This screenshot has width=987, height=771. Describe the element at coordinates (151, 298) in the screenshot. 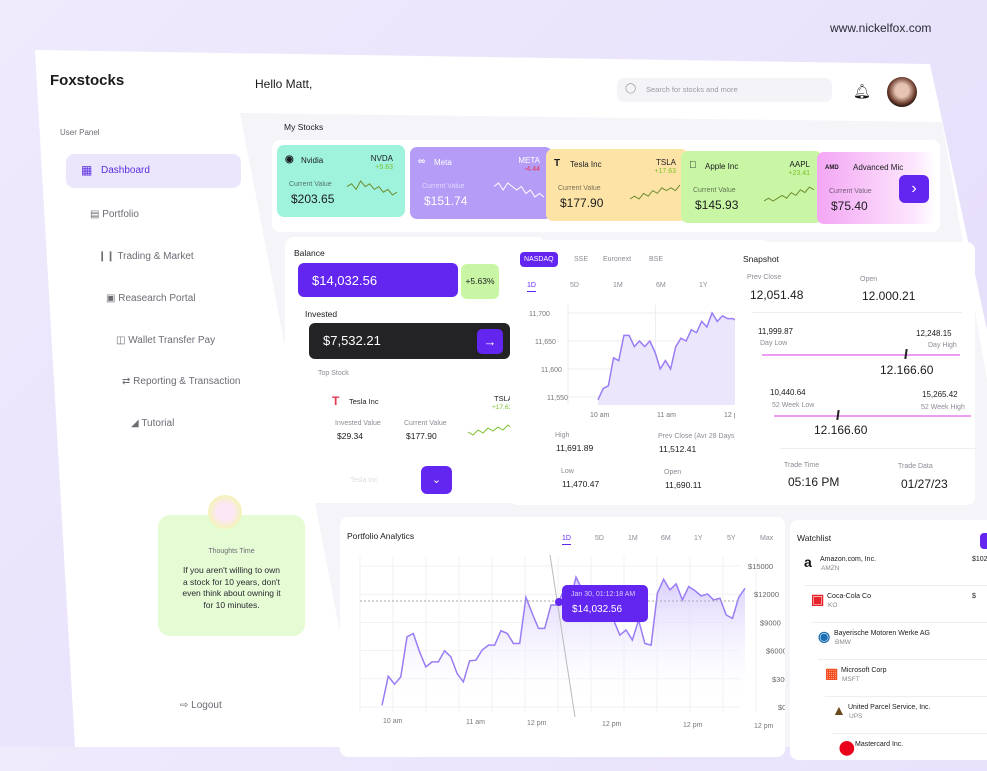

I see `sidebar-item-research: ▣ Reasearch Portal` at that location.